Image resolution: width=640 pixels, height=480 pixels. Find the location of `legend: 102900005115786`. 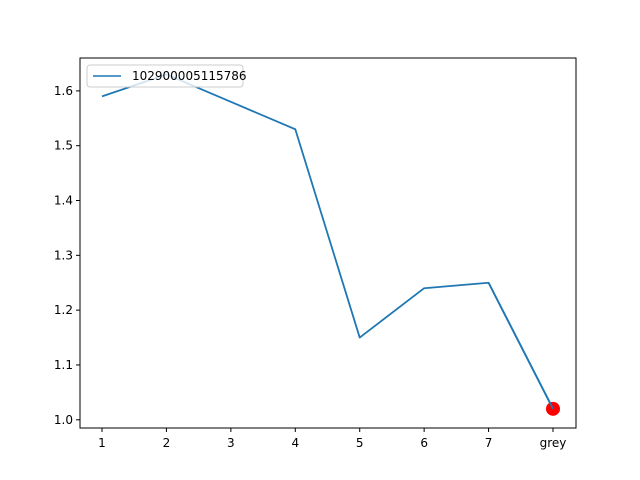

legend: 102900005115786 is located at coordinates (166, 76).